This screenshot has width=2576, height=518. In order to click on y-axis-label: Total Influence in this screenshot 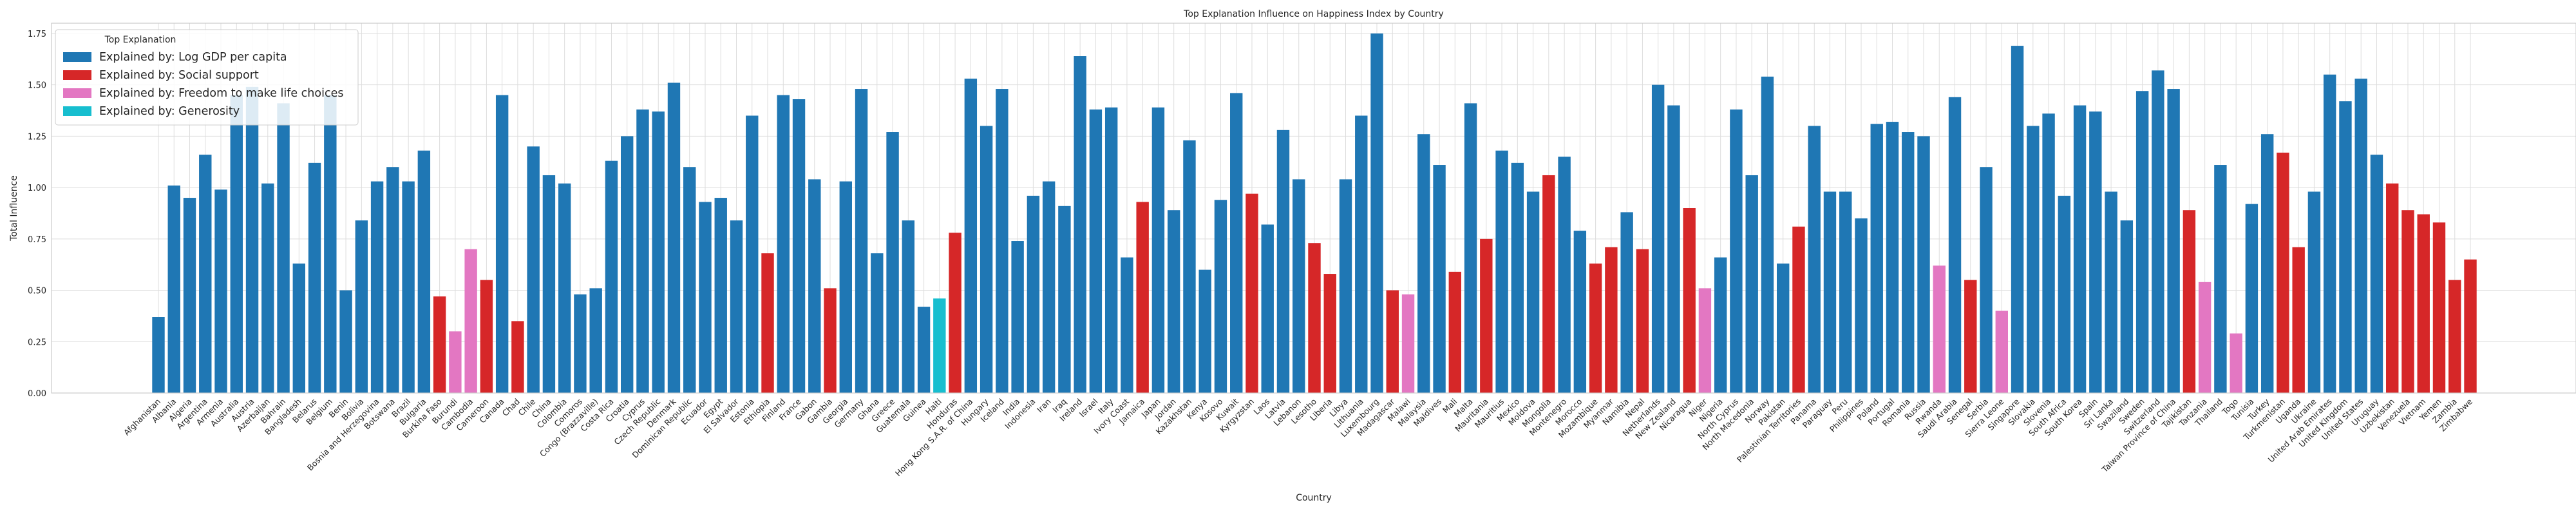, I will do `click(14, 208)`.